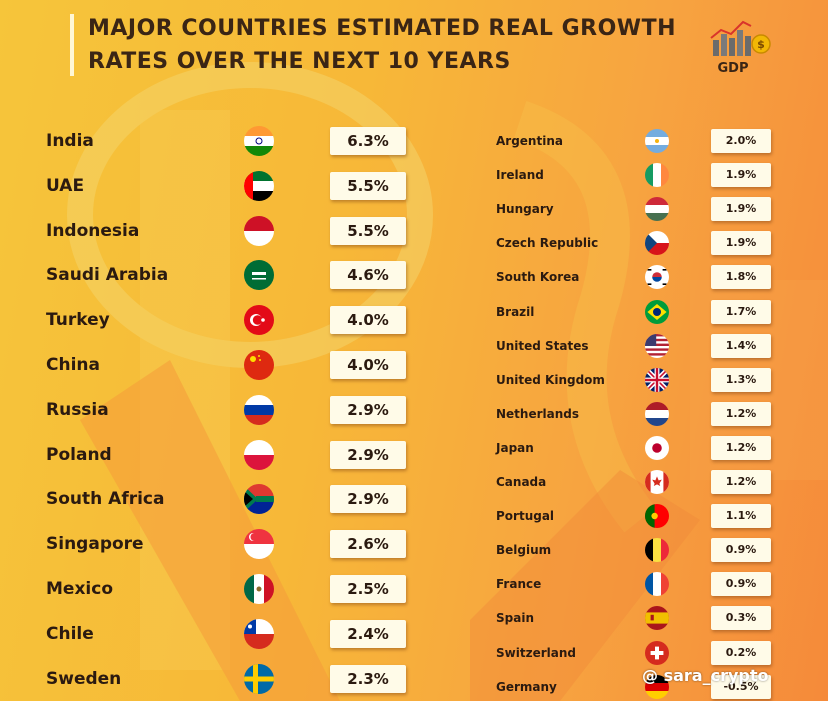  Describe the element at coordinates (368, 678) in the screenshot. I see `growth-value: 2.3%` at that location.